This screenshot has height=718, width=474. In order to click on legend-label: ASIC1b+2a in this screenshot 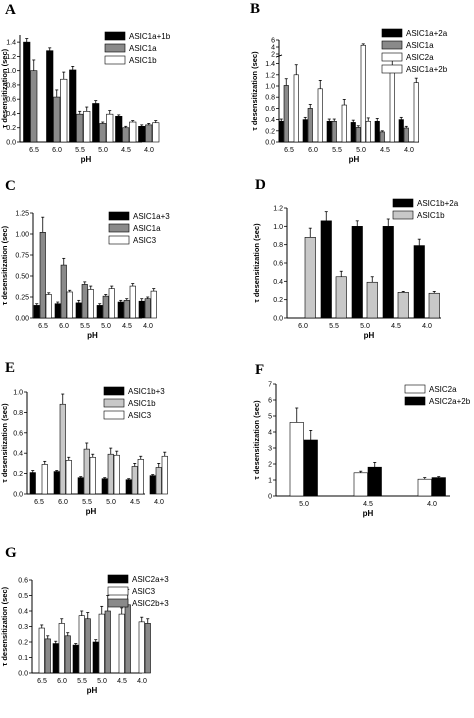, I will do `click(438, 203)`.